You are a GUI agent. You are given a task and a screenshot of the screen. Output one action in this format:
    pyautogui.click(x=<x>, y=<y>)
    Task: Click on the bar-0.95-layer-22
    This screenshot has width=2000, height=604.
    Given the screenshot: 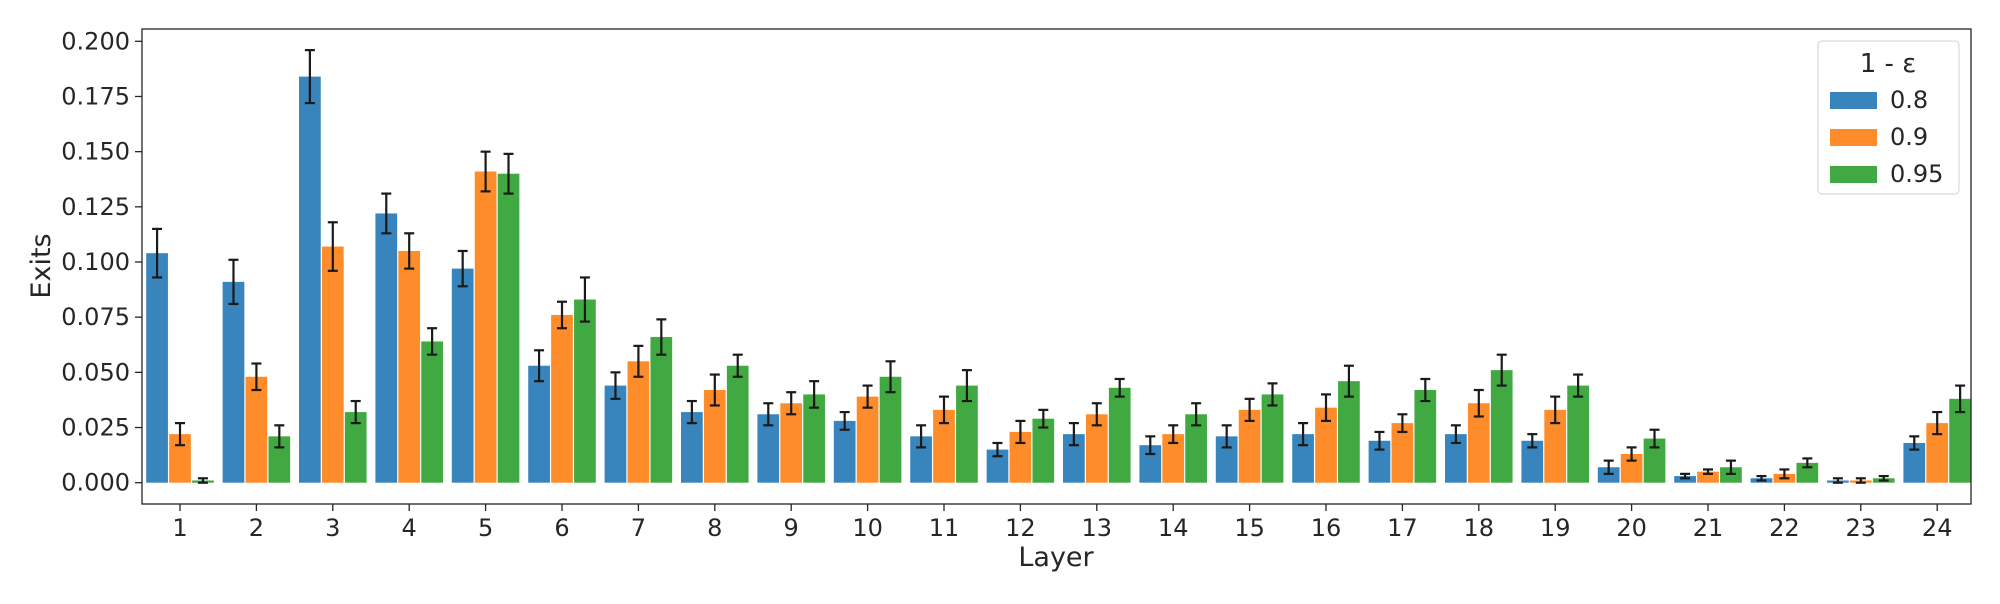 What is the action you would take?
    pyautogui.click(x=1807, y=472)
    